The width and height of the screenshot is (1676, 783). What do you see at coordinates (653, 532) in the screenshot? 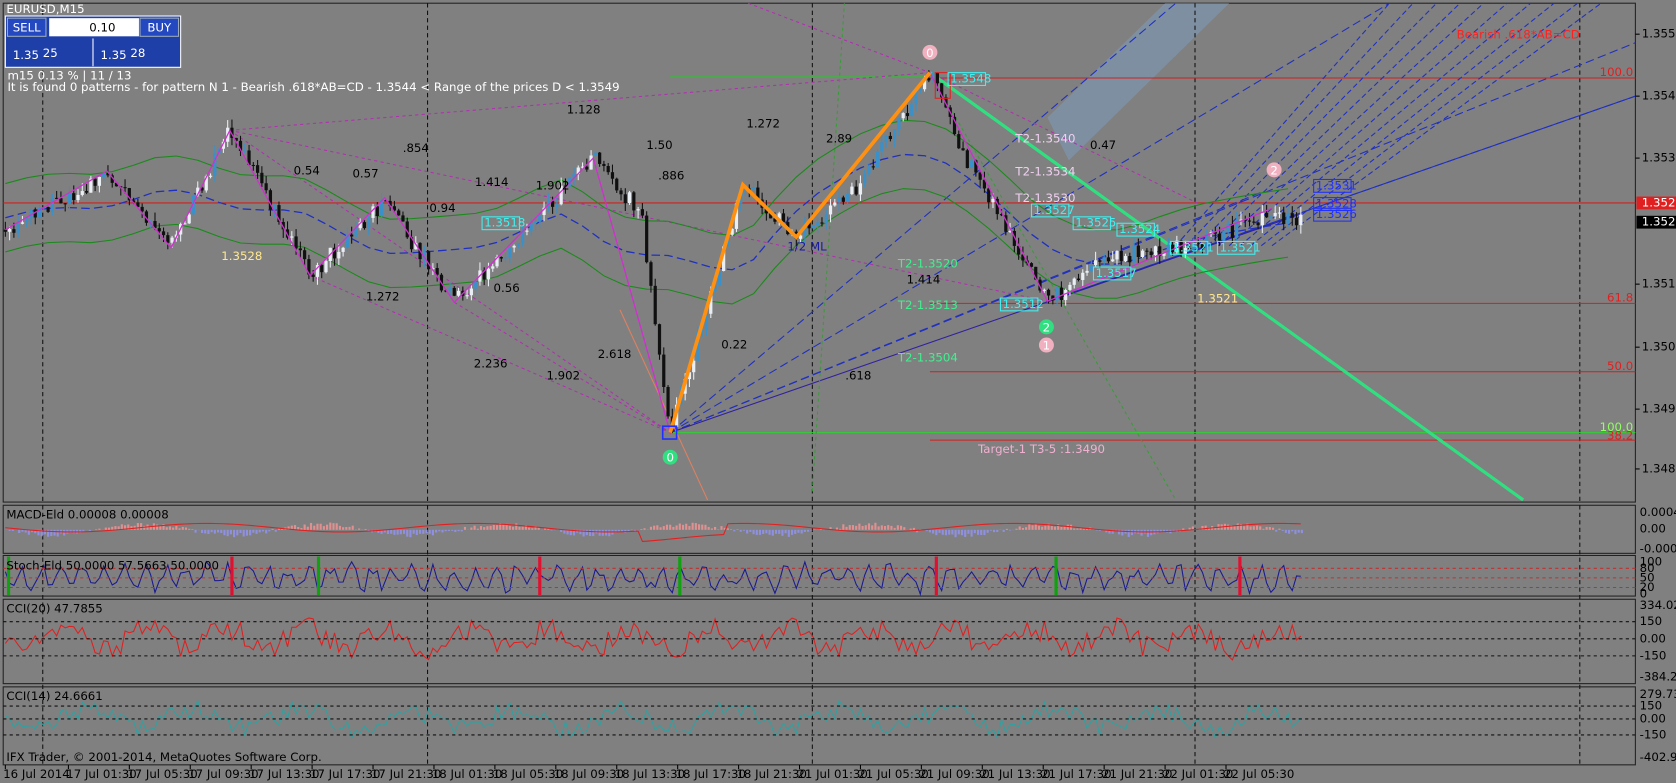
I see `macd-signal` at bounding box center [653, 532].